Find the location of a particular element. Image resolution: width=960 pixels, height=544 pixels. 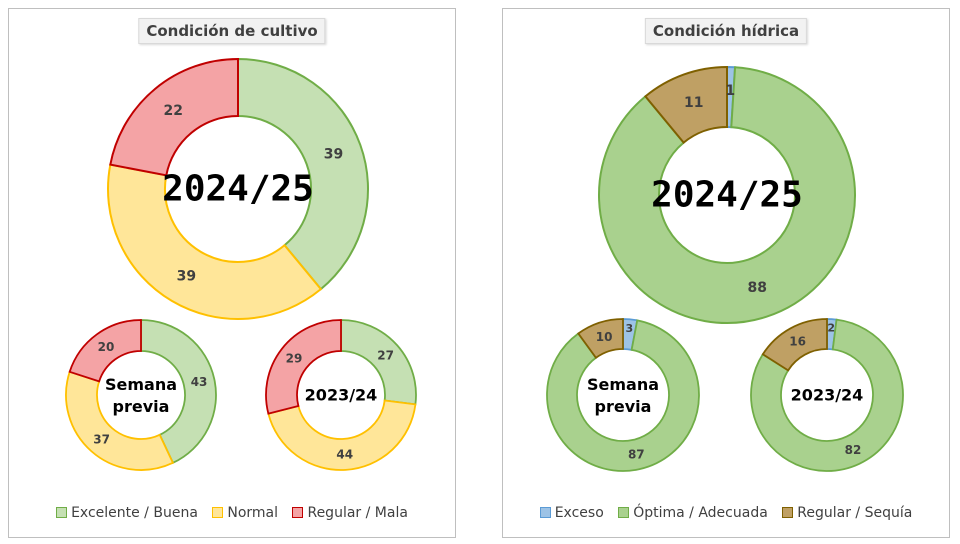

crop-previous-week-slice-regular-mala is located at coordinates (105, 351).